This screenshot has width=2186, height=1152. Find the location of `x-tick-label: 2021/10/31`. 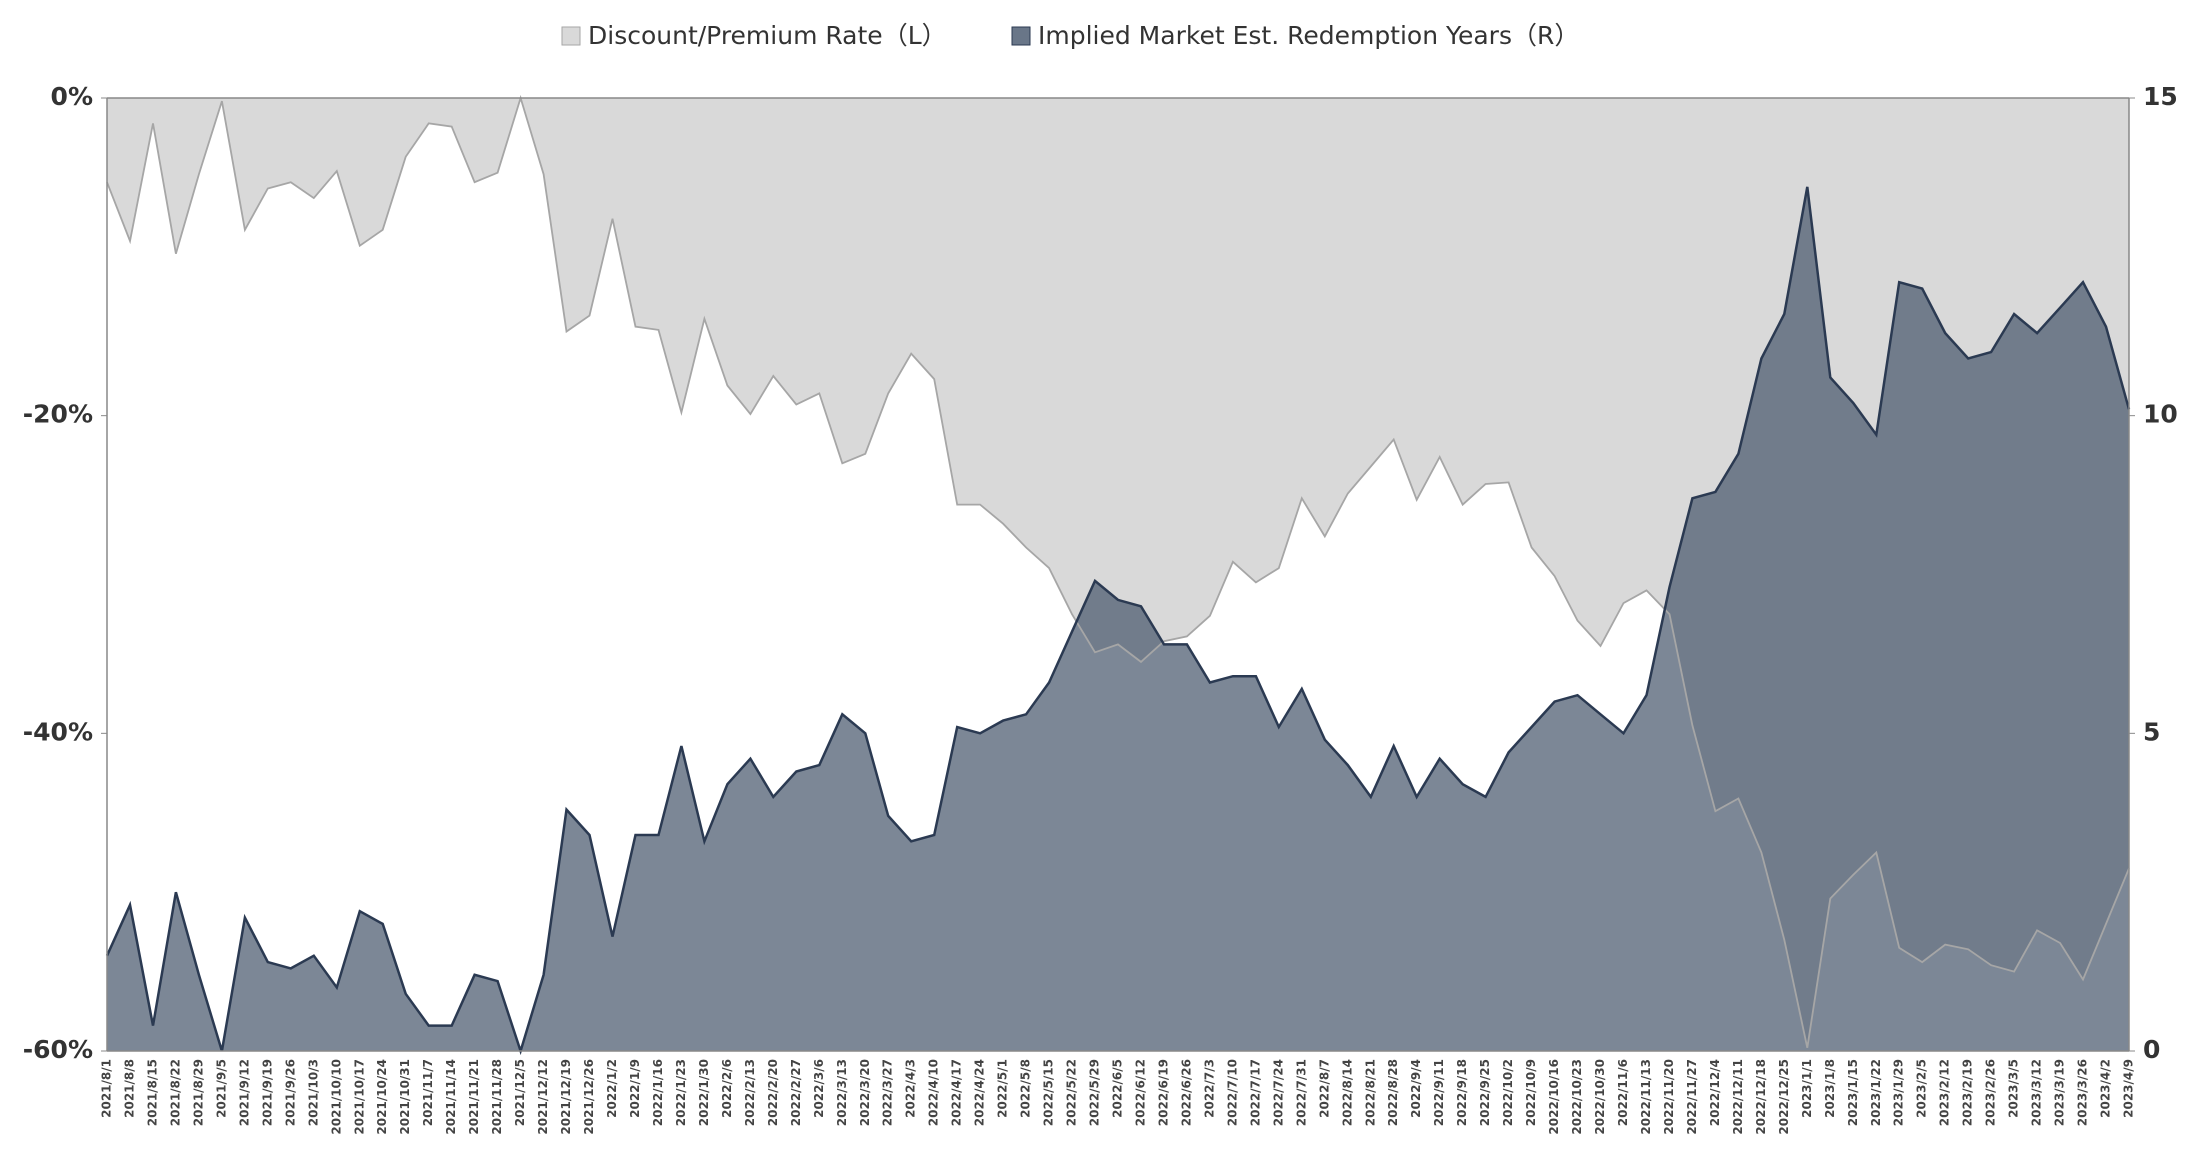

x-tick-label: 2021/10/31 is located at coordinates (405, 1097).